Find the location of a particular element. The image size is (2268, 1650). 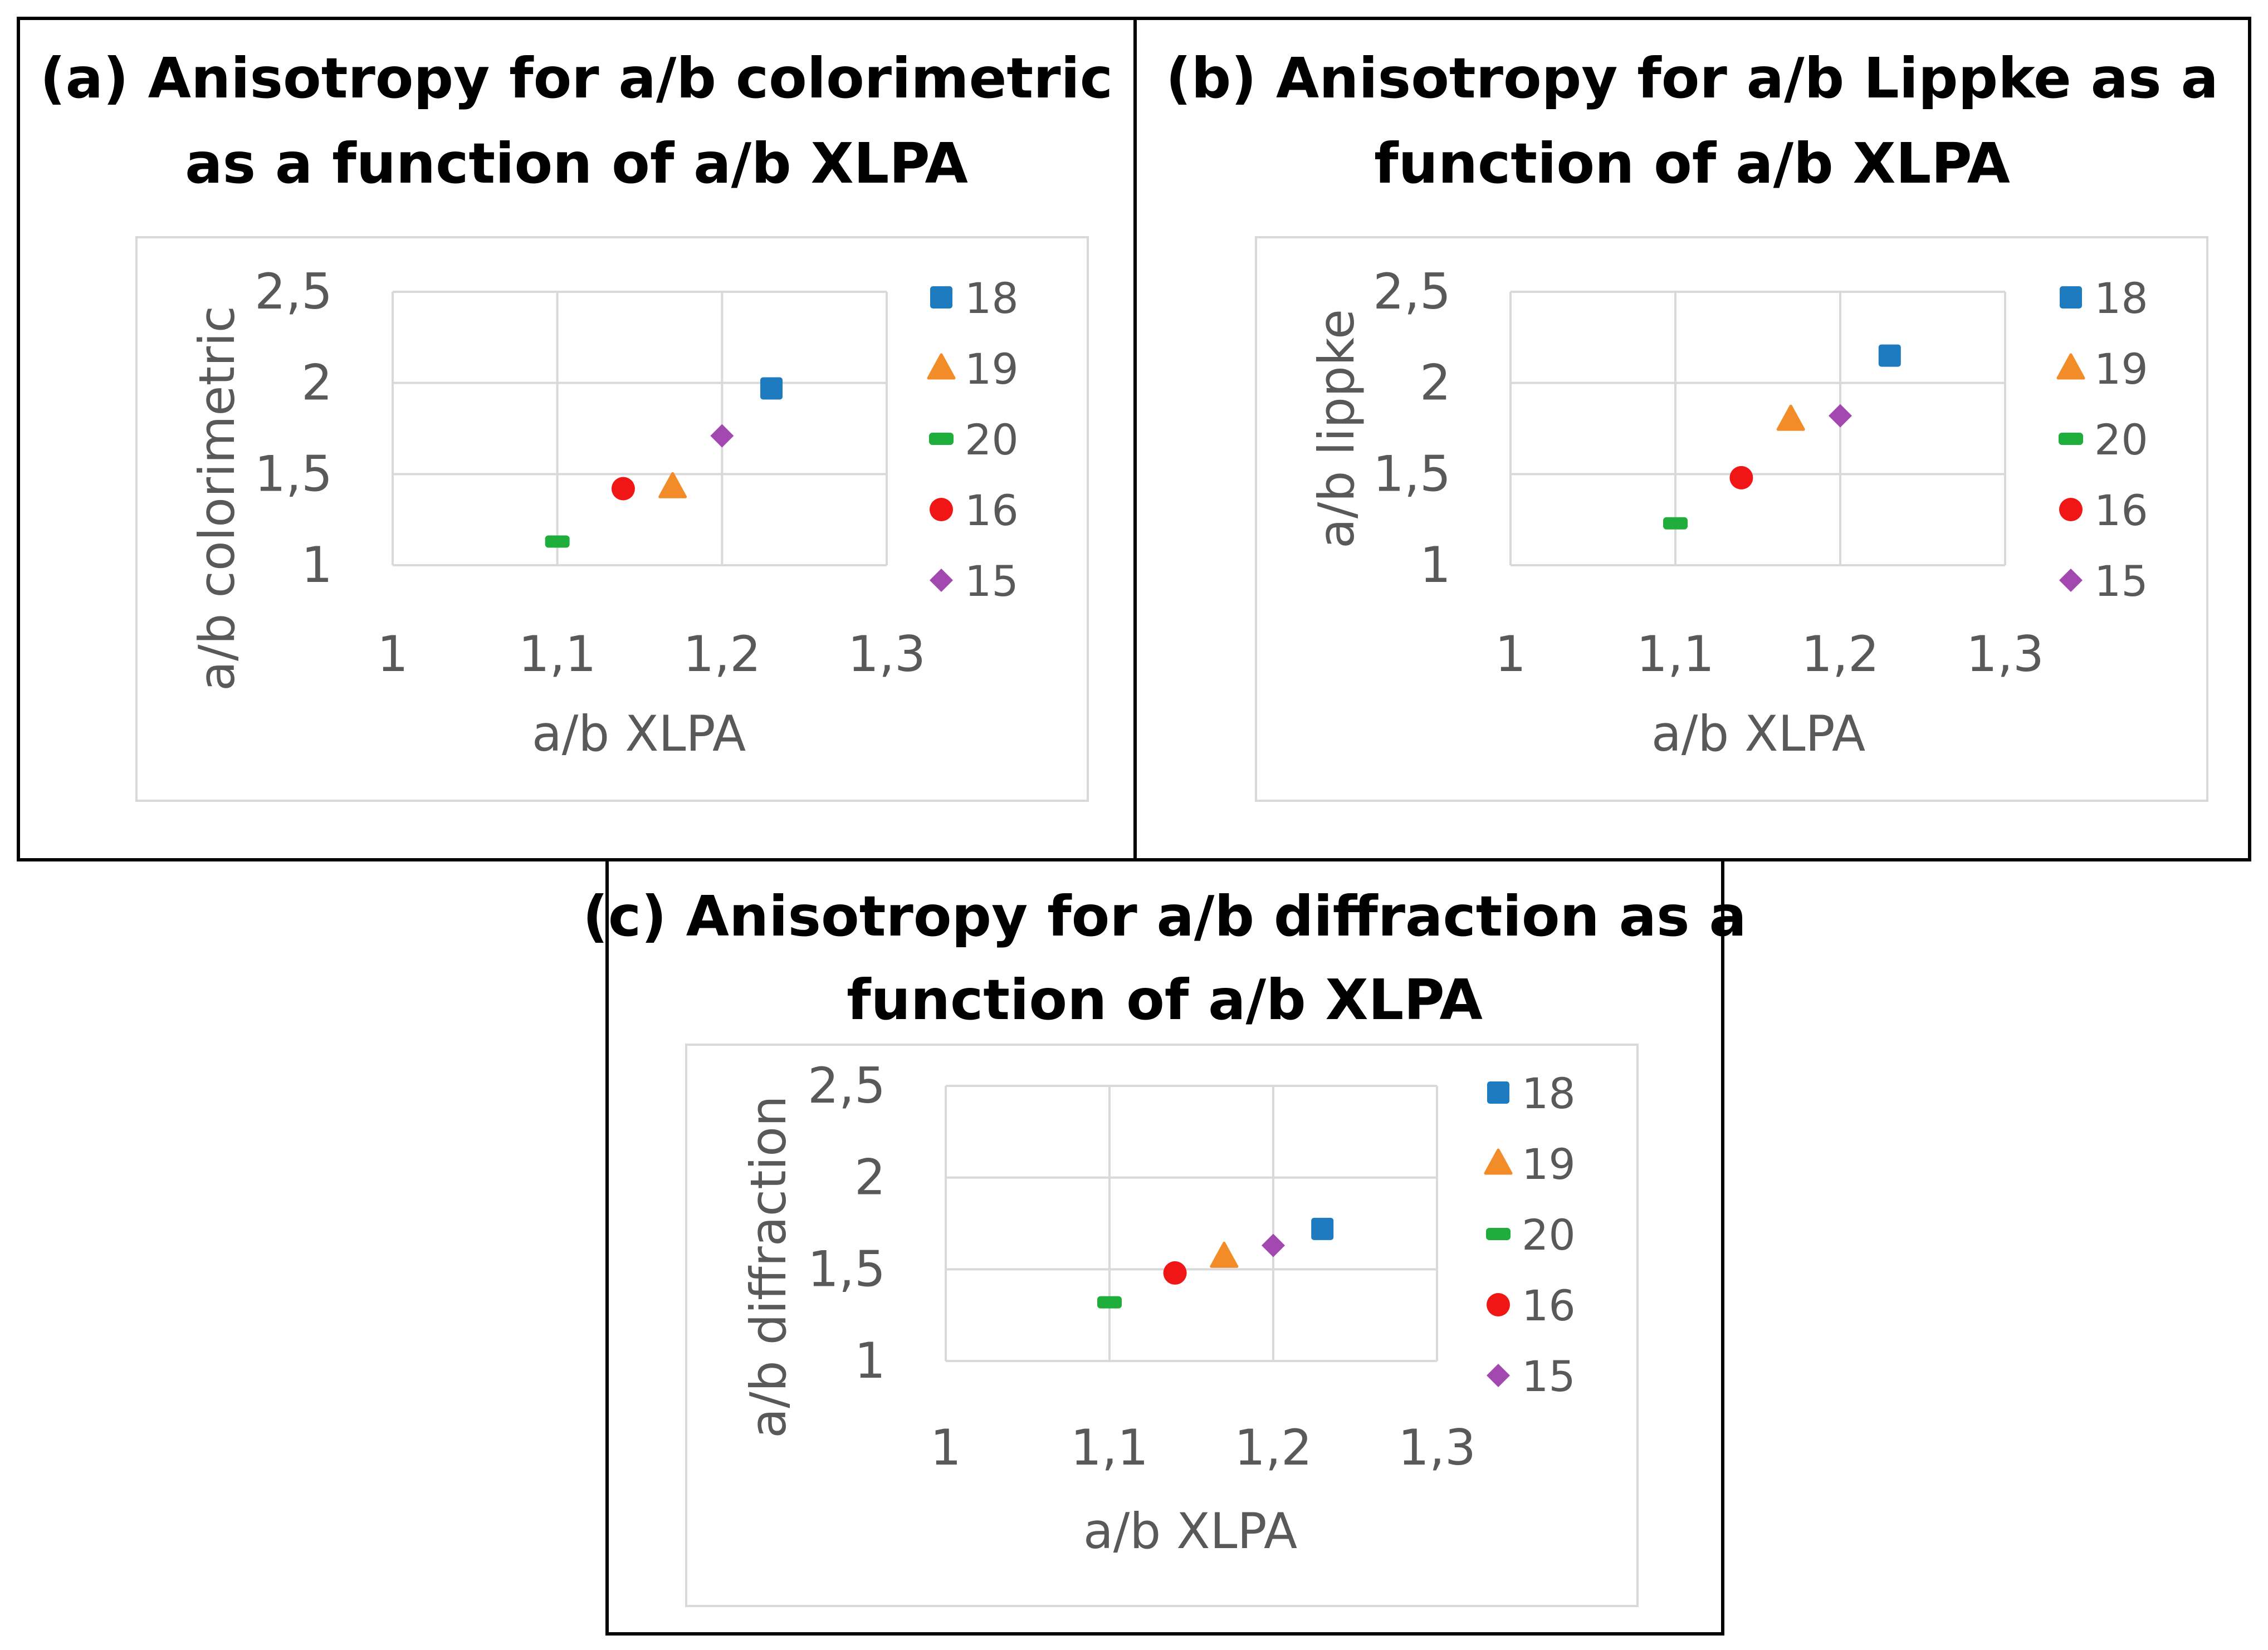

panel-b-xlabel: a/b XLPA is located at coordinates (1758, 733).